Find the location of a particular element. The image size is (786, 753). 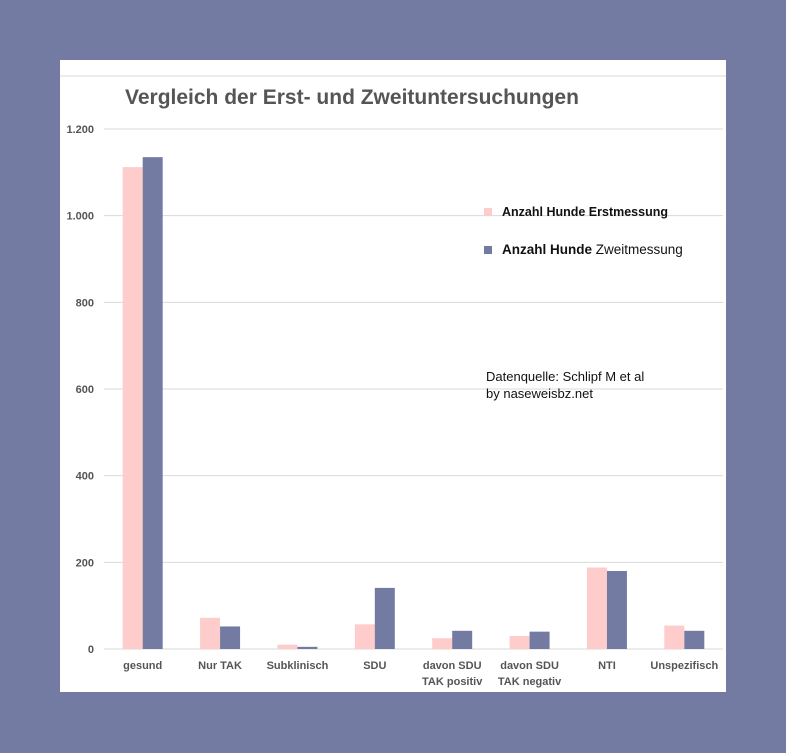

legend-label-zweitmessung-bold: Anzahl Hunde is located at coordinates (547, 249).